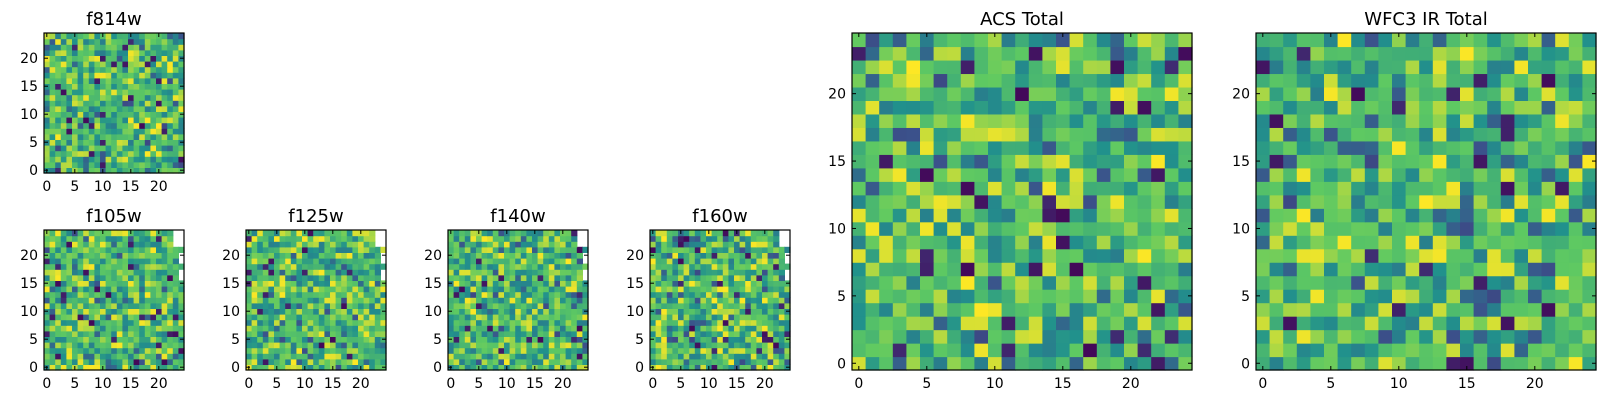  What do you see at coordinates (518, 300) in the screenshot?
I see `heatmap-cells` at bounding box center [518, 300].